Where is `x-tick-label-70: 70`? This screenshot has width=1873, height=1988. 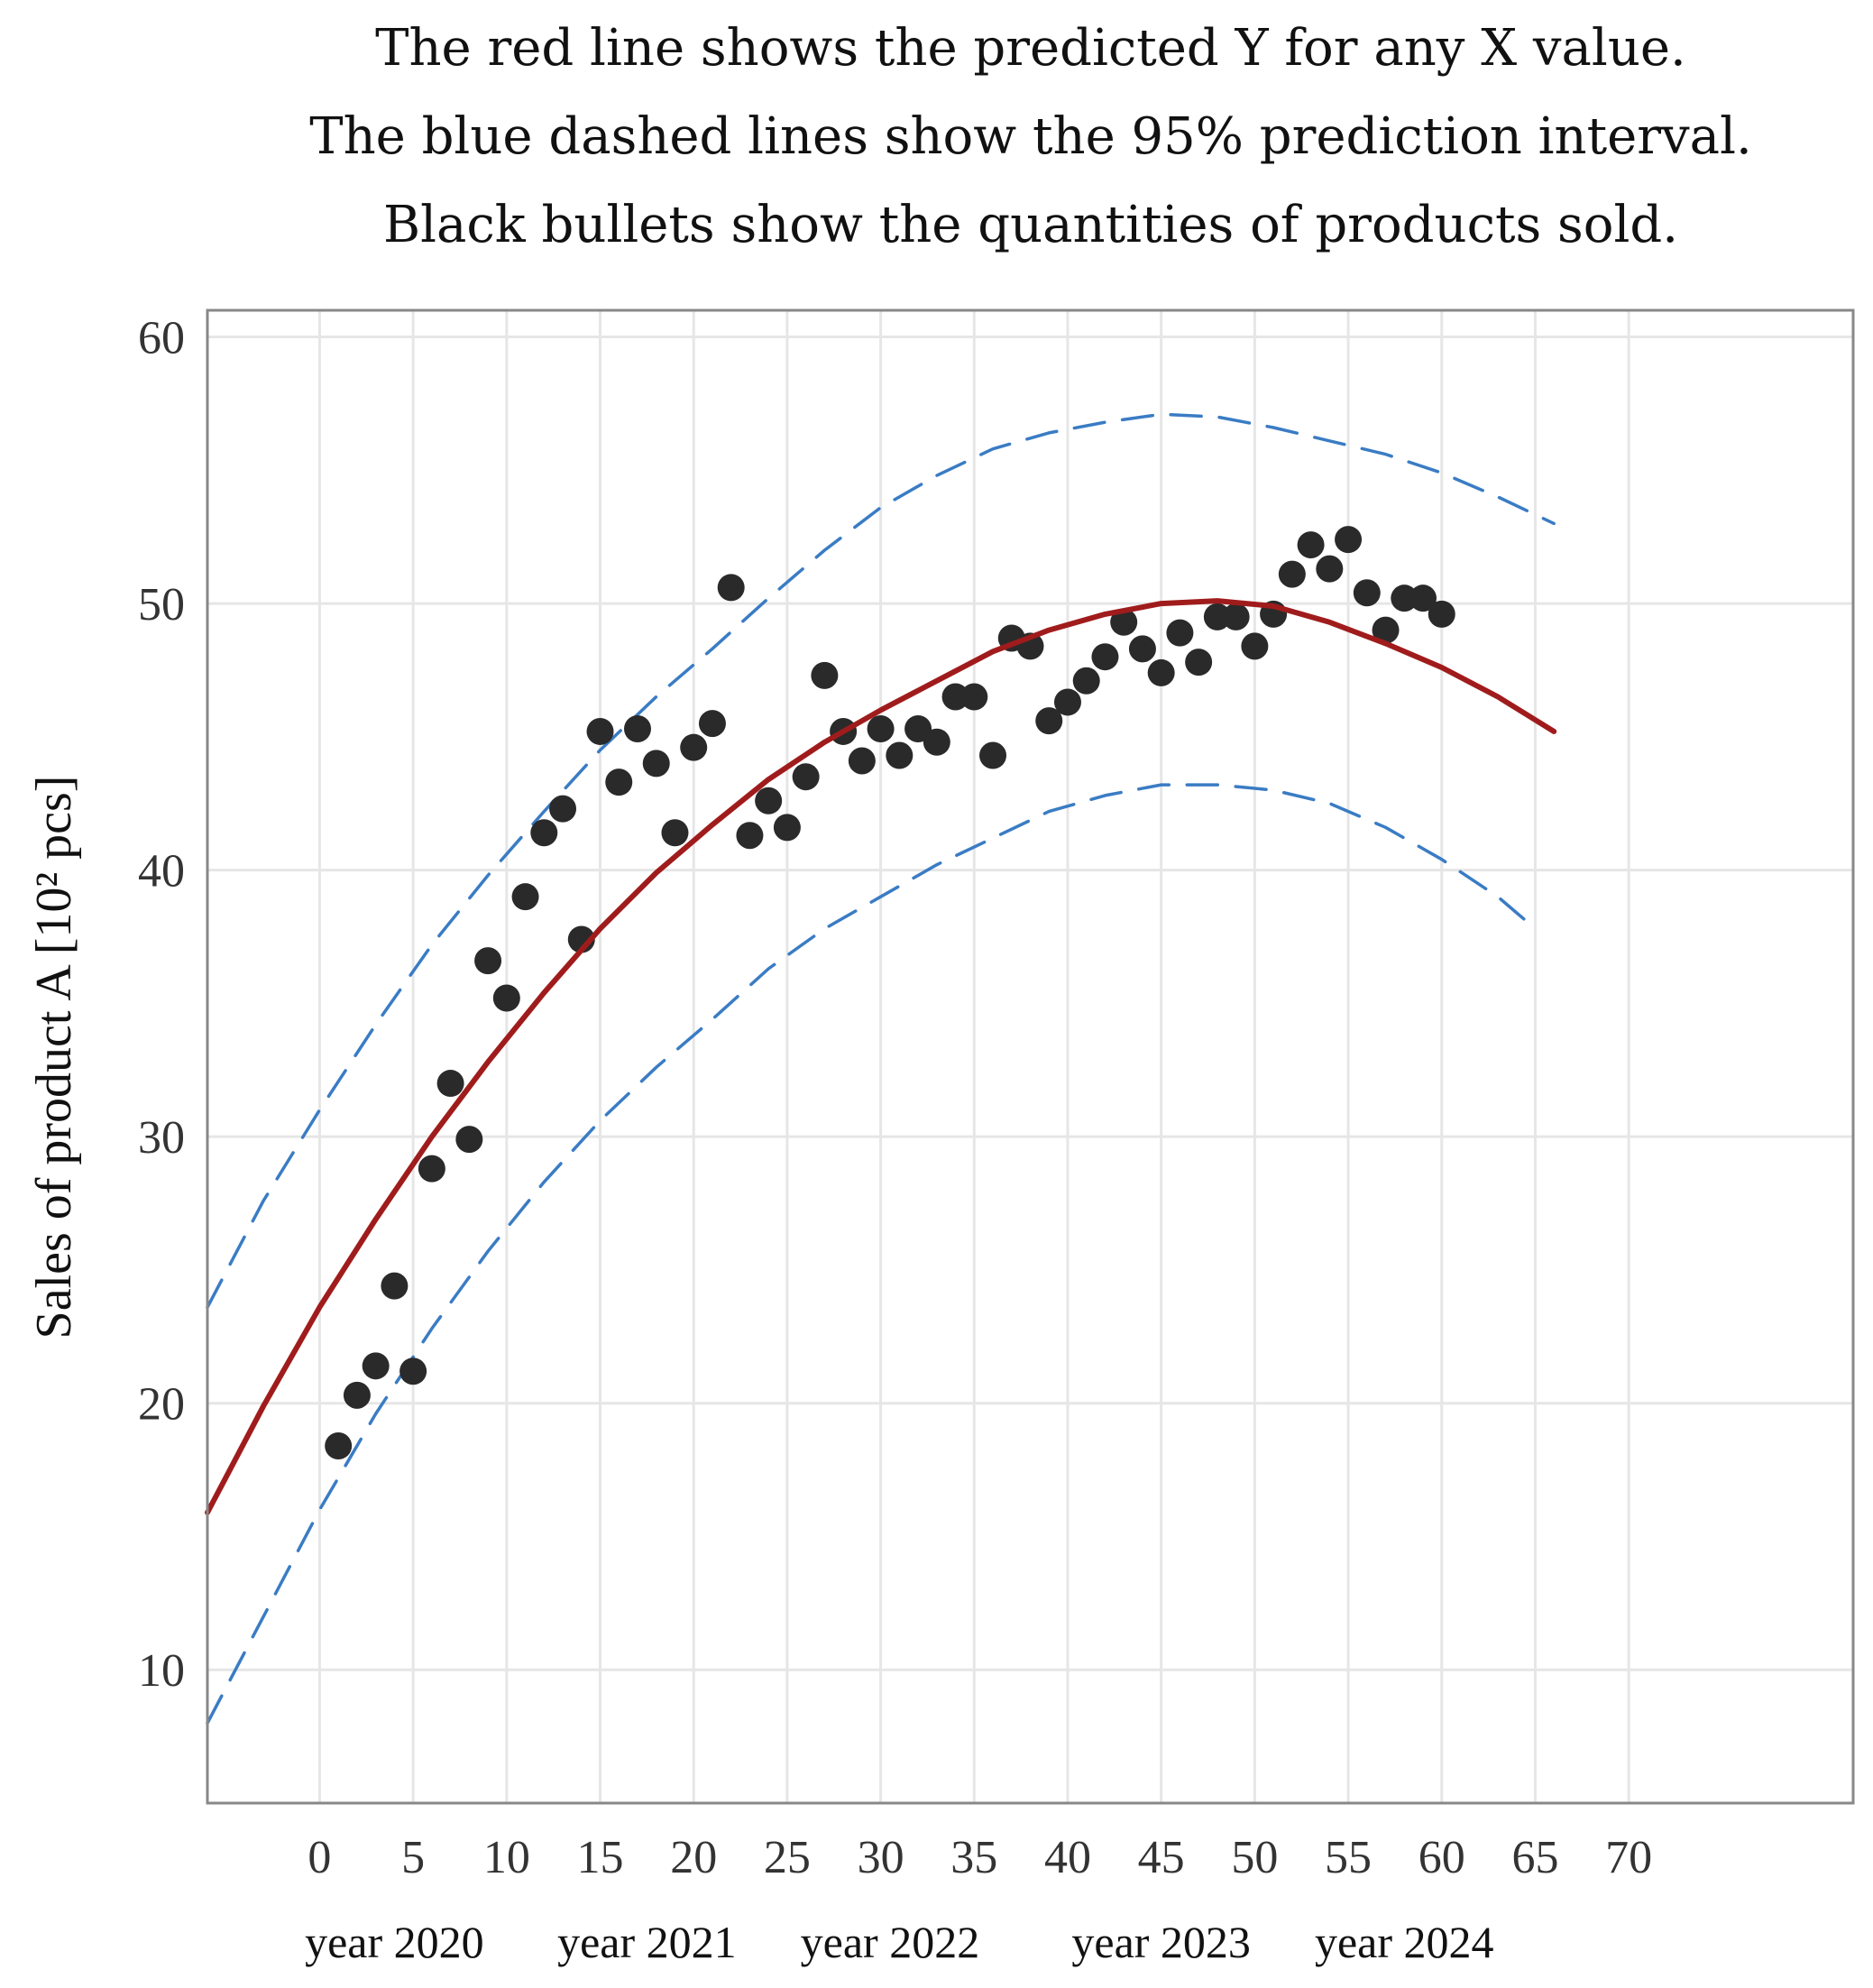
x-tick-label-70: 70 is located at coordinates (1628, 1858).